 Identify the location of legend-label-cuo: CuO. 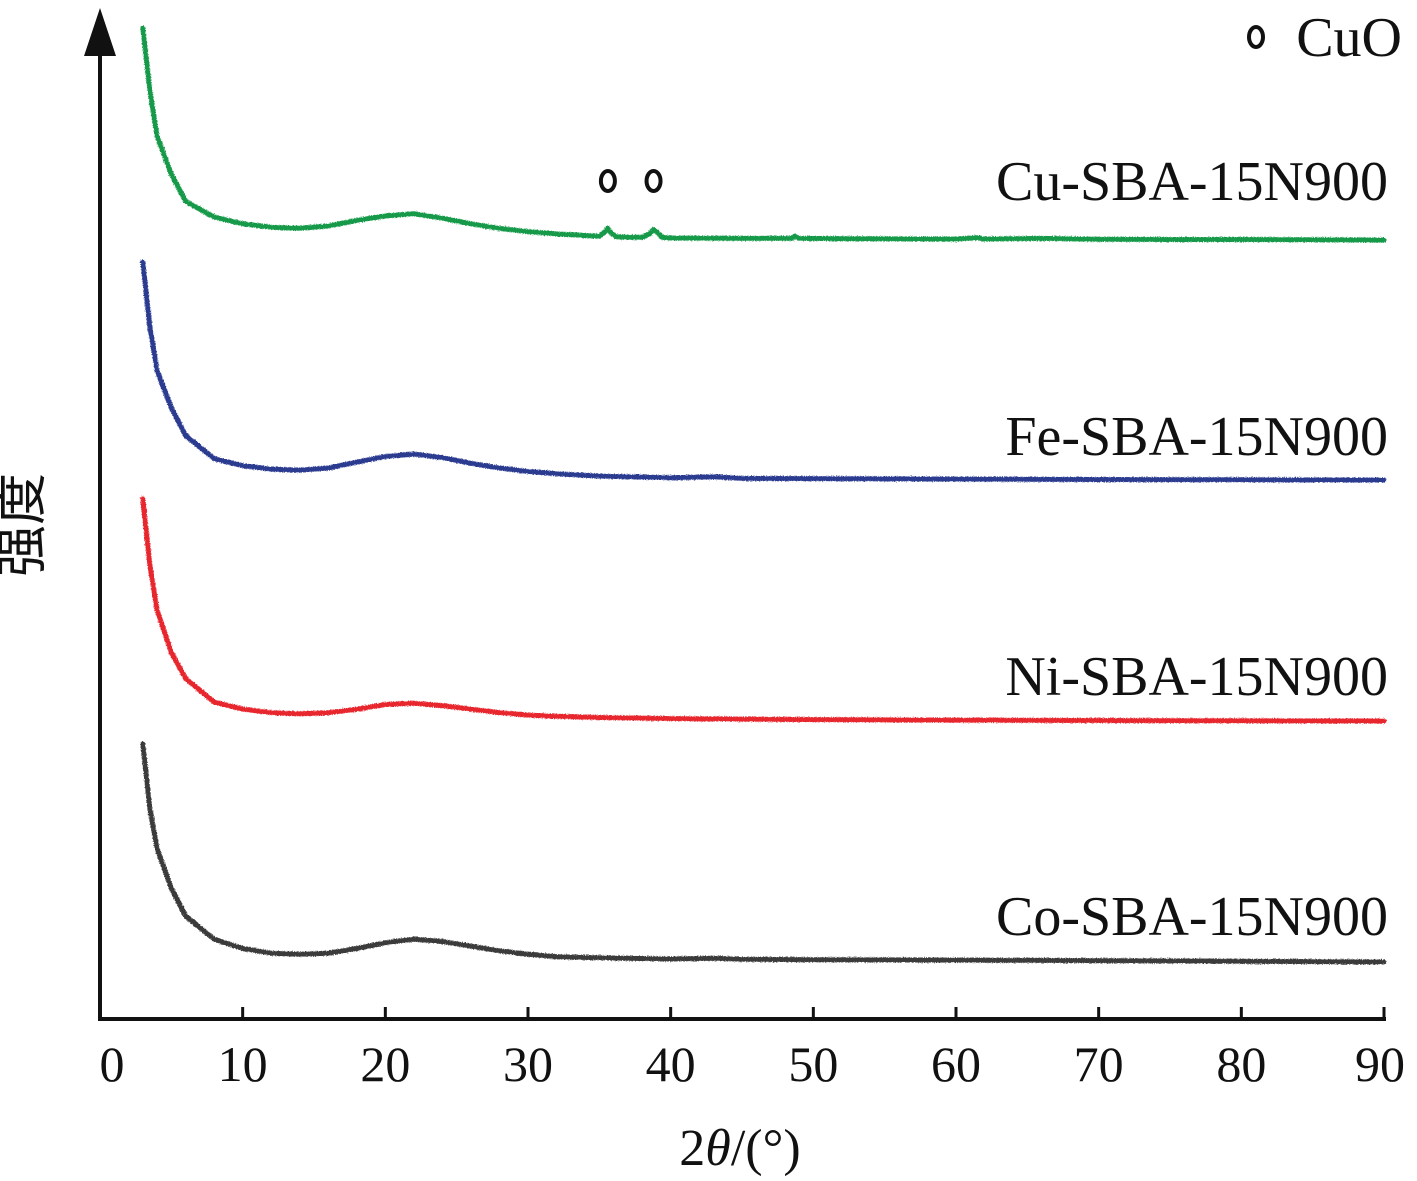
(1349, 38).